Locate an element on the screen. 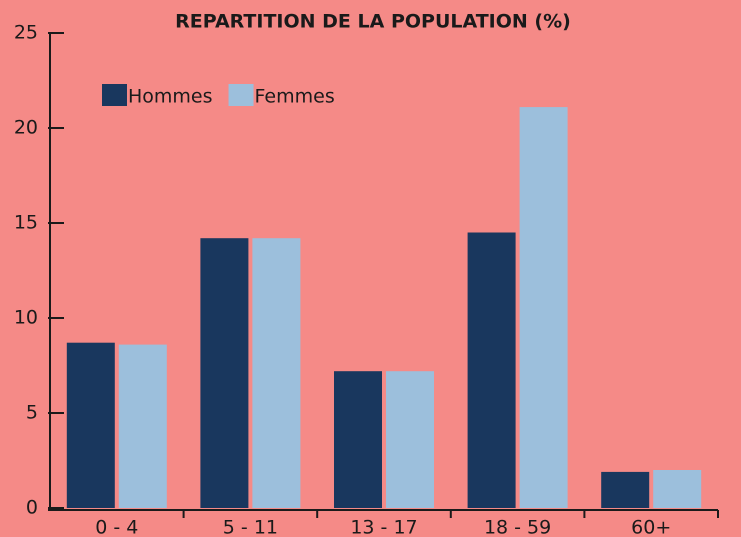  y-tick-label: 0 is located at coordinates (32, 508).